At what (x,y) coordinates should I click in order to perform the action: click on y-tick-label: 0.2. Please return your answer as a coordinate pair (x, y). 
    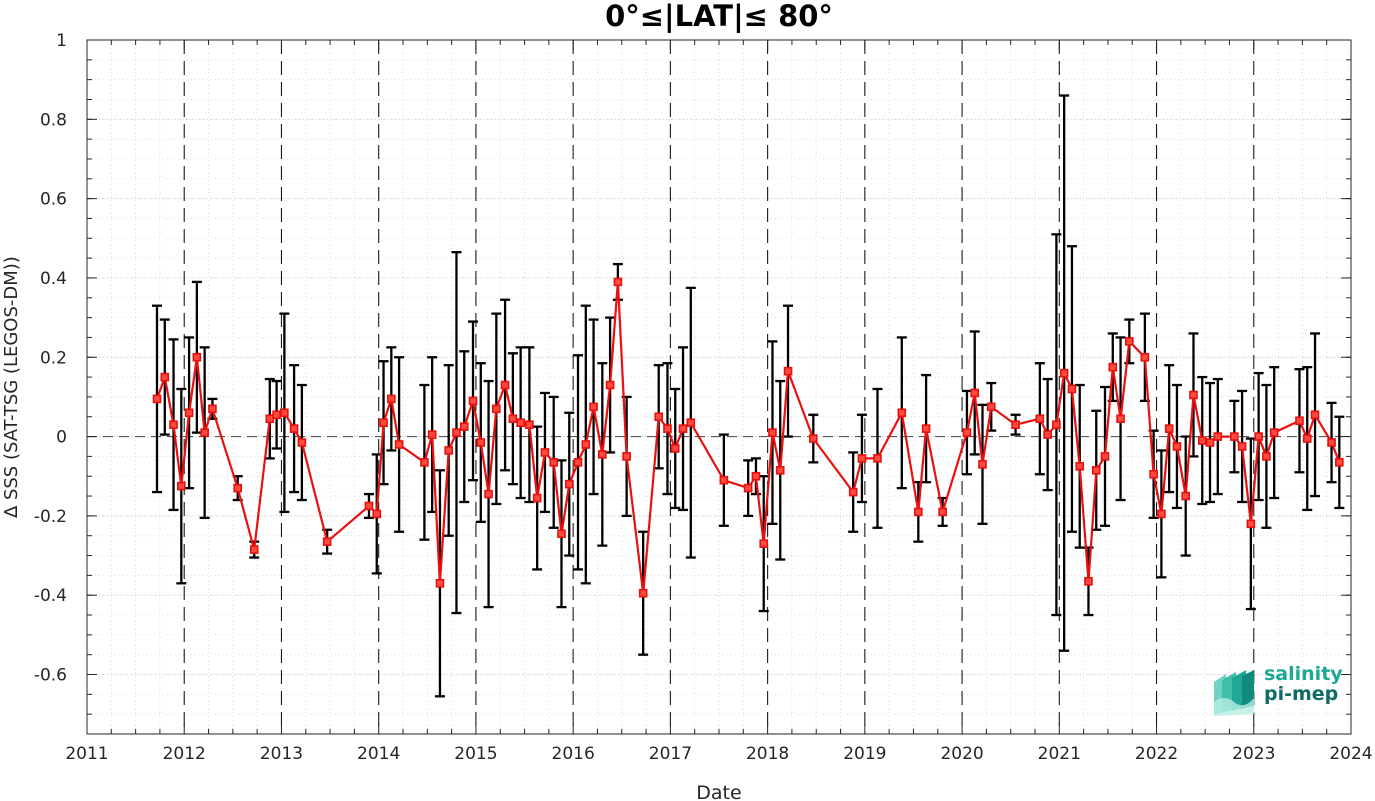
    Looking at the image, I should click on (53, 358).